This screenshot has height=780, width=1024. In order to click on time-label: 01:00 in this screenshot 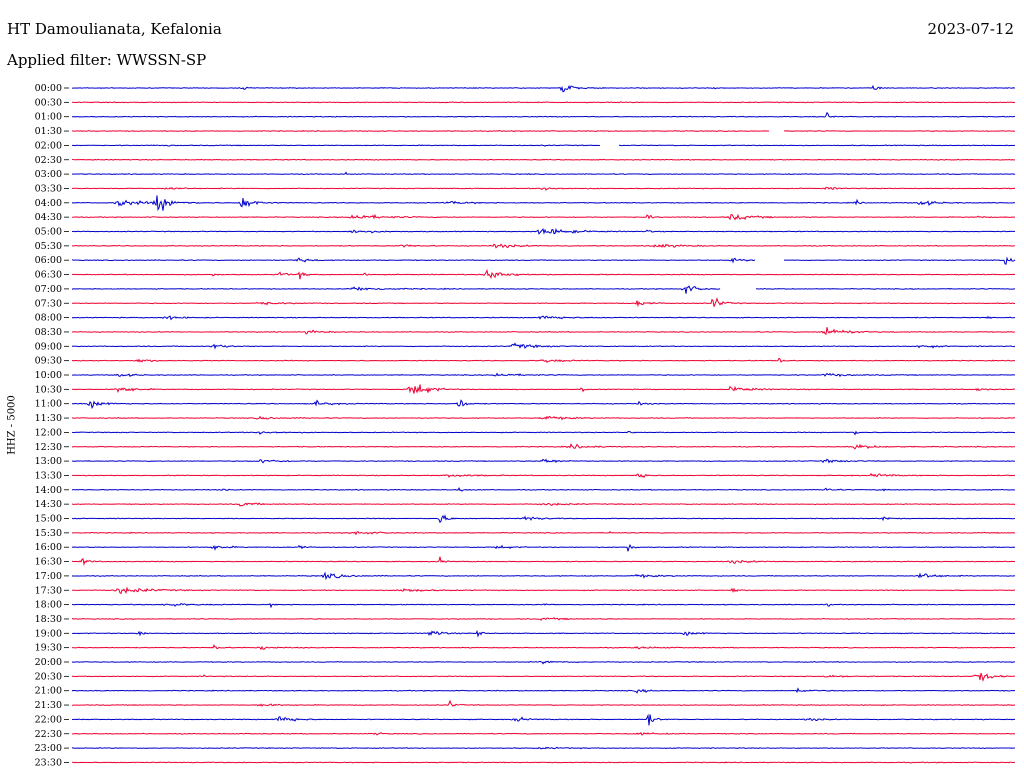, I will do `click(48, 117)`.